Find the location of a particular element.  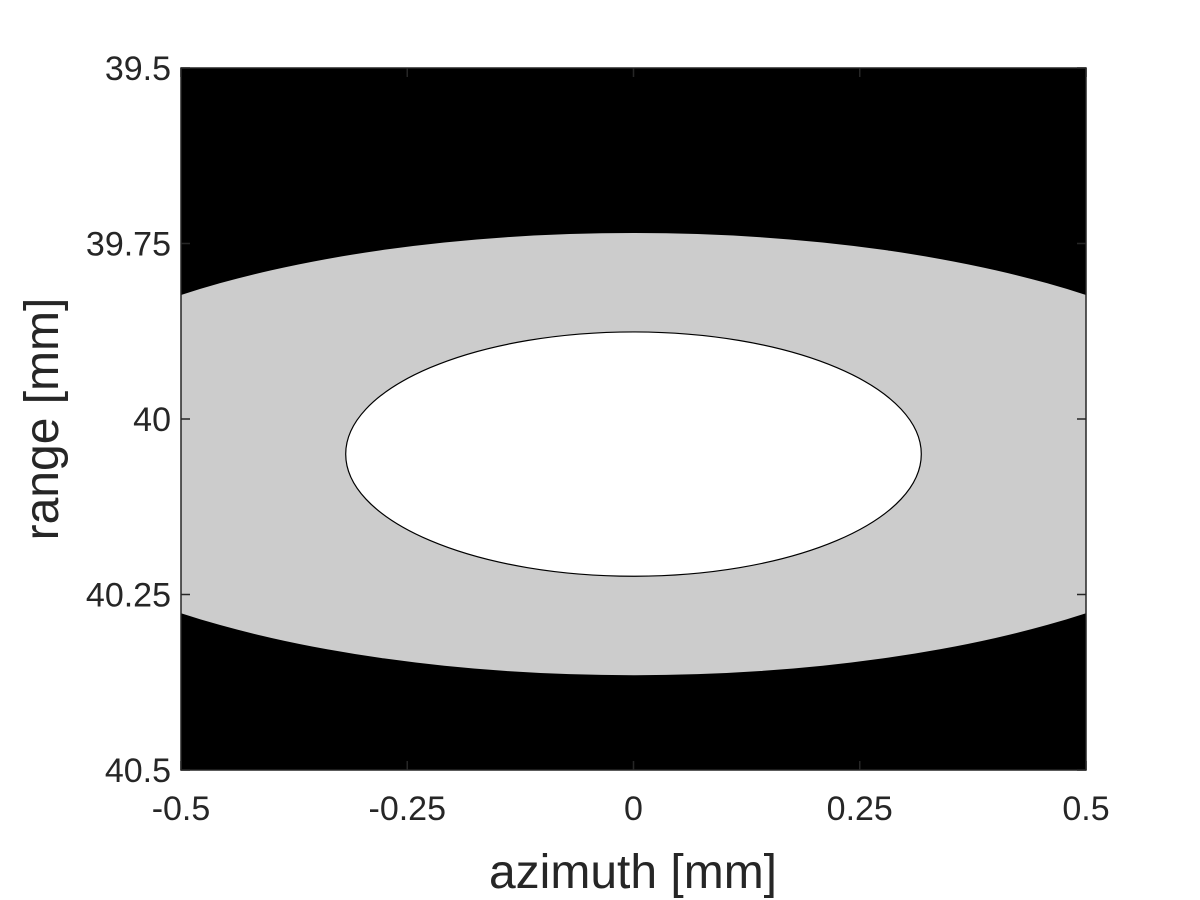

x-tick-label: 0.25 is located at coordinates (860, 809).